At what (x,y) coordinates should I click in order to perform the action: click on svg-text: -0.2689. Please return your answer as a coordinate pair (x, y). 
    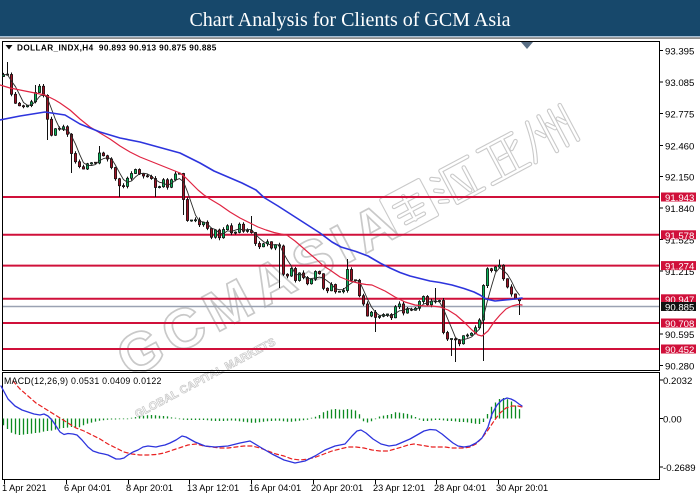
    Looking at the image, I should click on (679, 468).